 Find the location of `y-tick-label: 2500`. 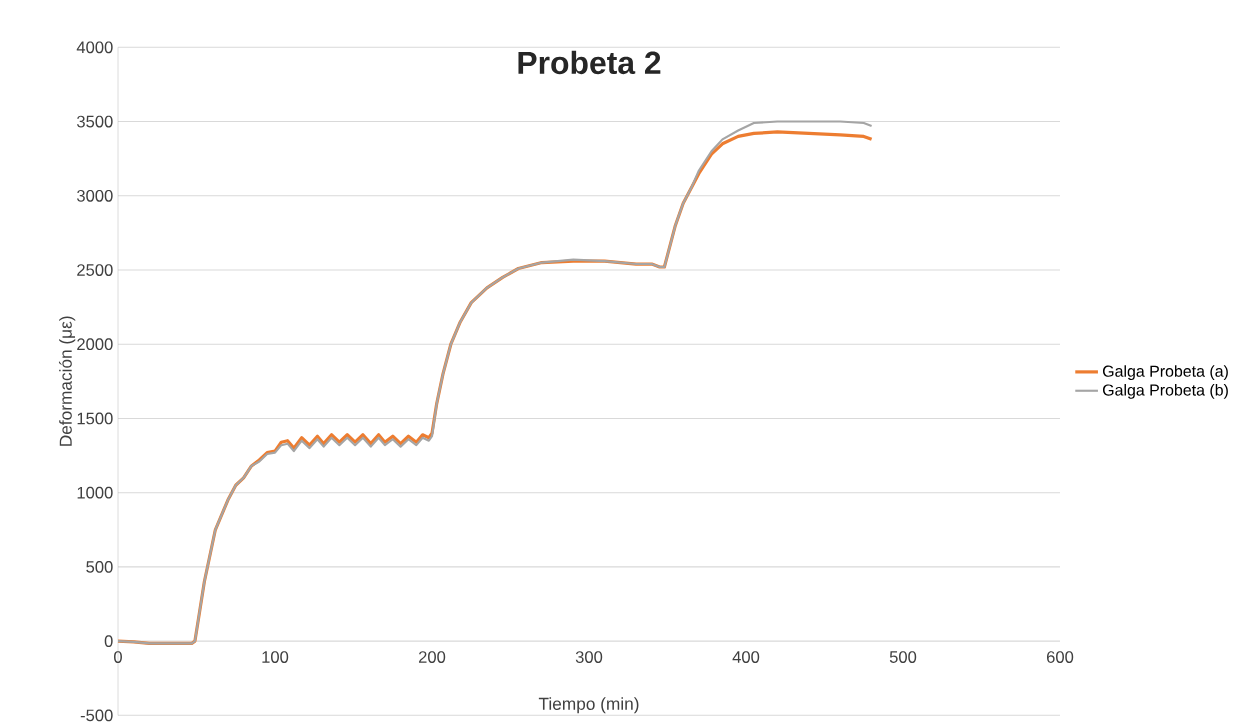

y-tick-label: 2500 is located at coordinates (95, 270).